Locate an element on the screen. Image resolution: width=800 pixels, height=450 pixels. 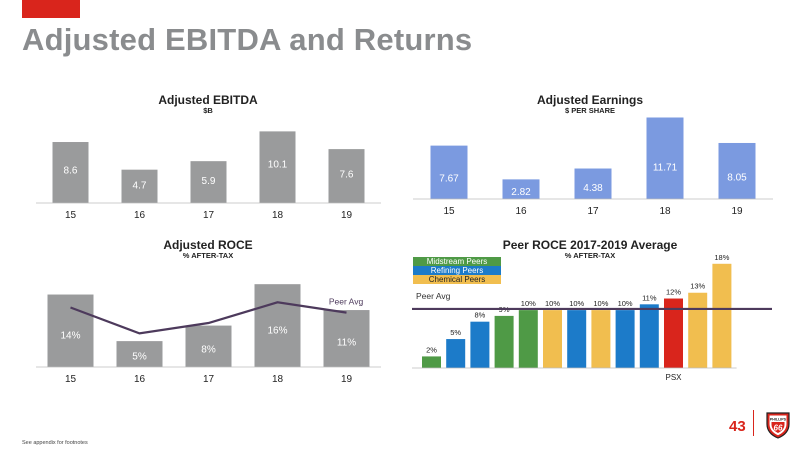
bar-value-label: 11% is located at coordinates (346, 342).